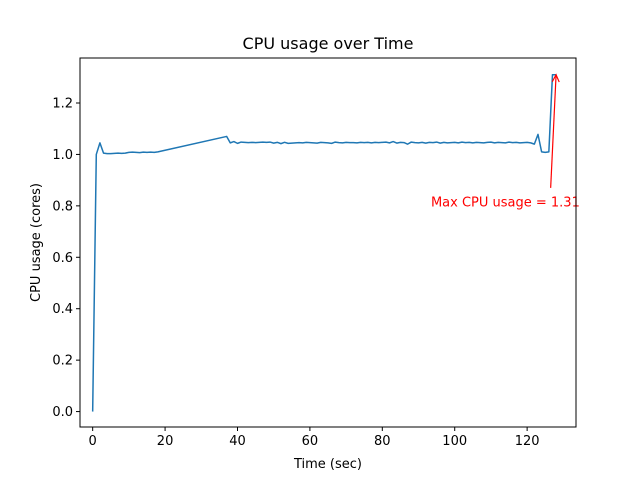  Describe the element at coordinates (553, 131) in the screenshot. I see `annotation-arrow` at that location.